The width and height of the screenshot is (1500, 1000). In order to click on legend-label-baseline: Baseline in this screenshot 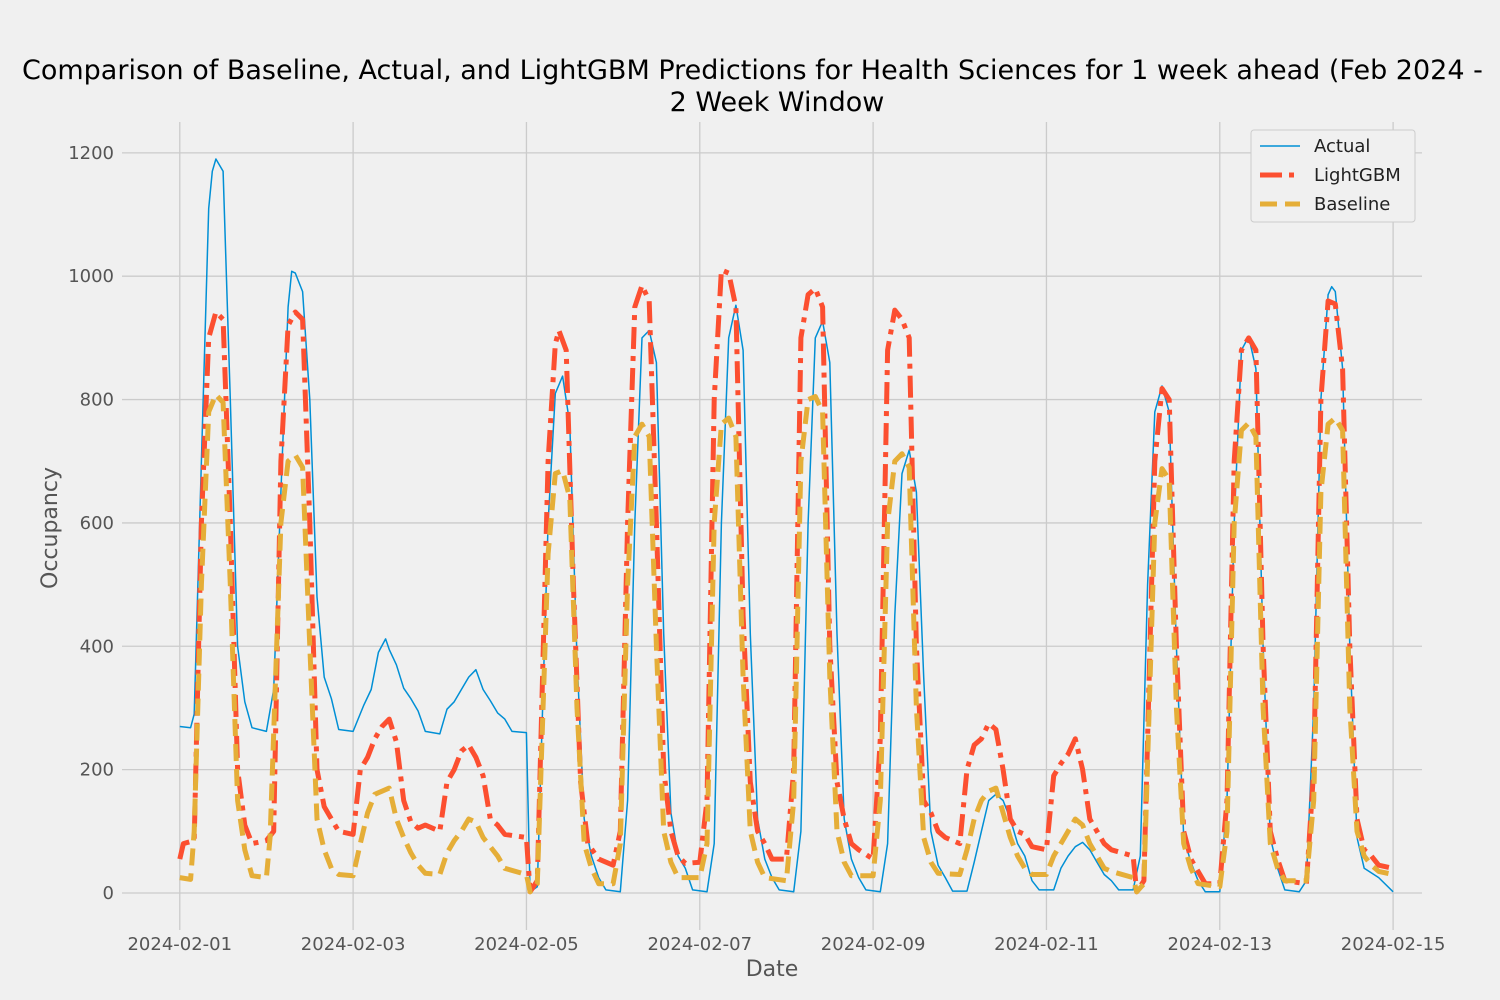, I will do `click(1352, 204)`.